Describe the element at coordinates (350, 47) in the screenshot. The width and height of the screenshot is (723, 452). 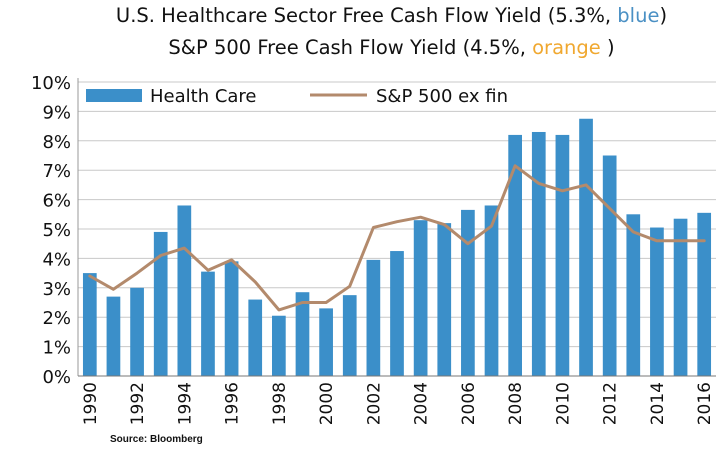
I see `title-2-text: S&P 500 Free Cash Flow Yield (4.5%,` at that location.